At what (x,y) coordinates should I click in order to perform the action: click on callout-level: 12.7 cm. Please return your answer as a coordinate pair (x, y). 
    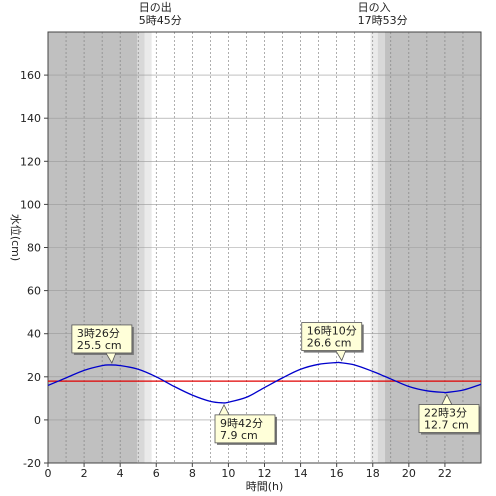
    Looking at the image, I should click on (446, 425).